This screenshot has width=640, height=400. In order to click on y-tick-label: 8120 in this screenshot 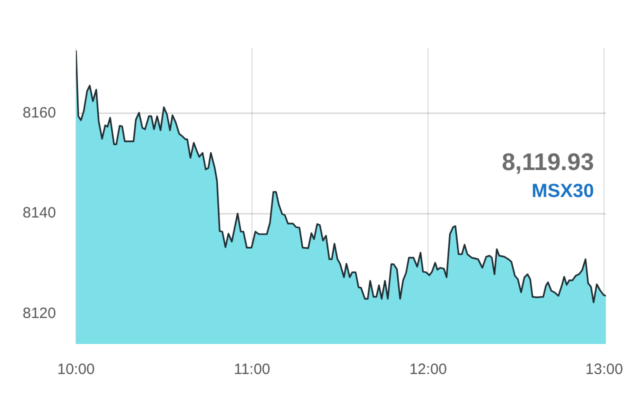, I will do `click(39, 313)`.